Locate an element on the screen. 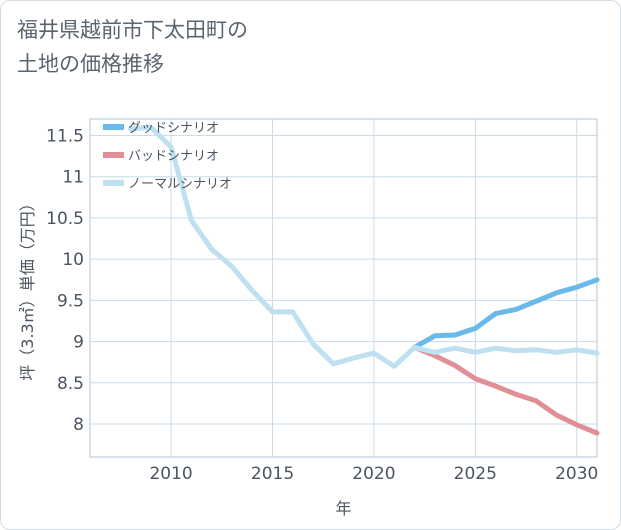 The image size is (621, 530). y-axis-title: 坪（3.3㎡）単価（万円） is located at coordinates (27, 287).